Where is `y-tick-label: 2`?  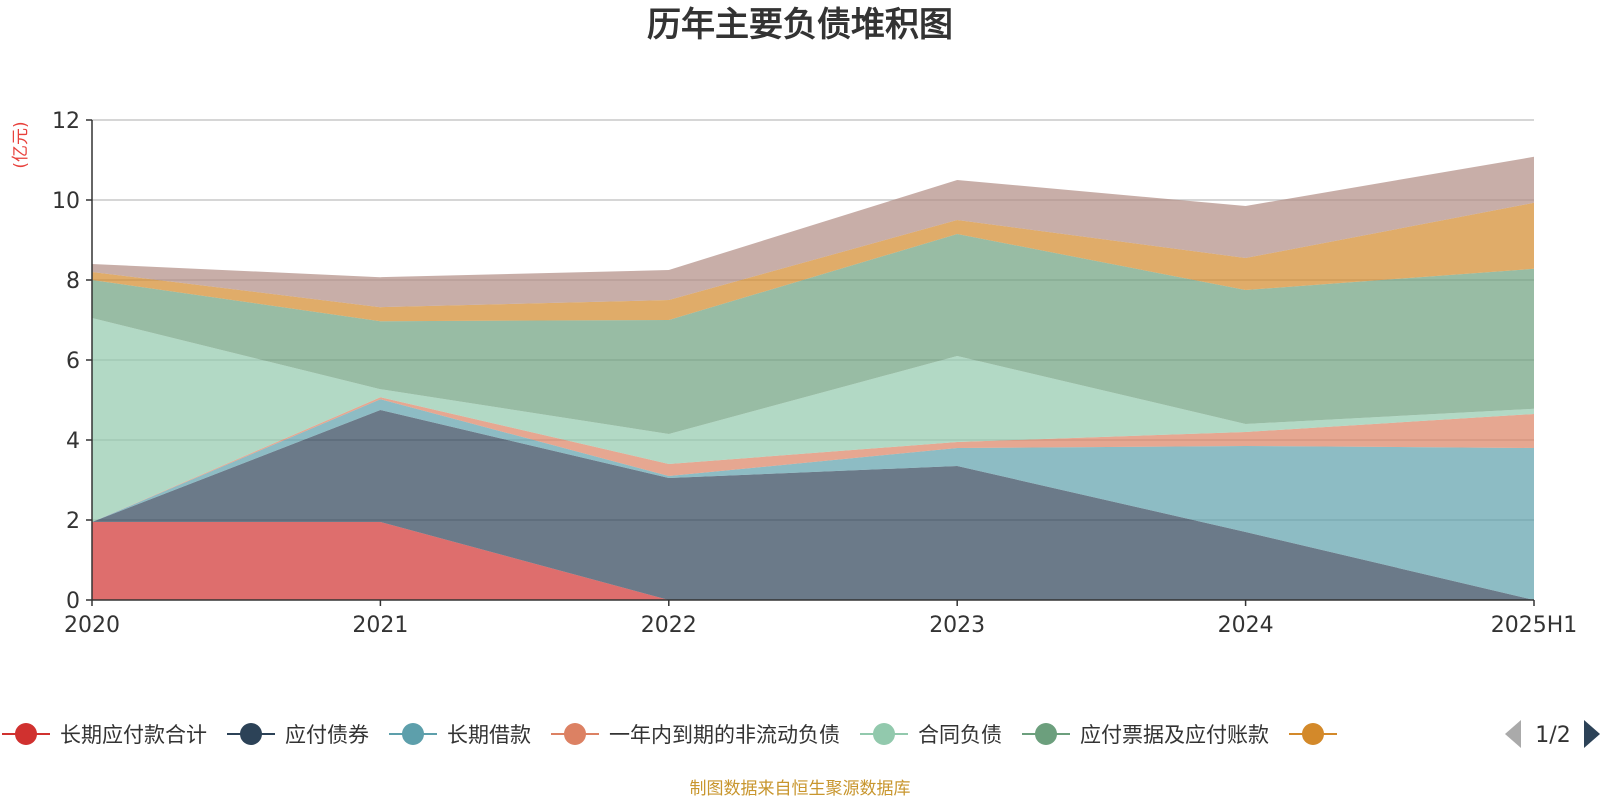 y-tick-label: 2 is located at coordinates (73, 521).